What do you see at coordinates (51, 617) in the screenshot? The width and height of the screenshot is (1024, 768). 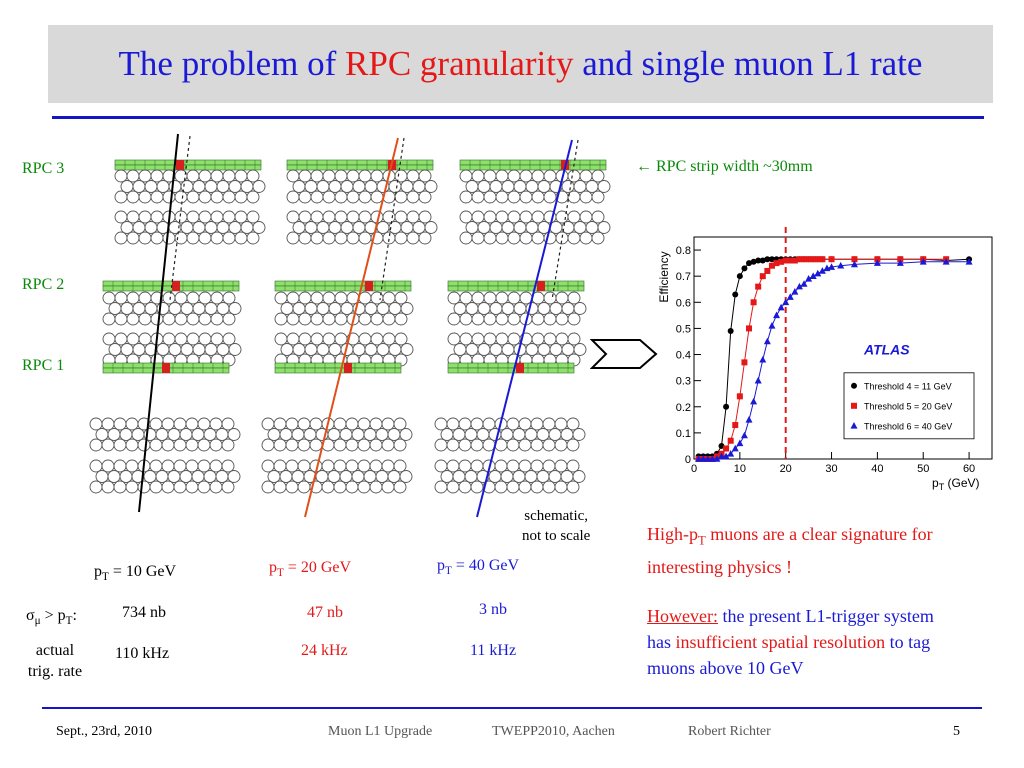 I see `sigma-label: σμ > pT:` at bounding box center [51, 617].